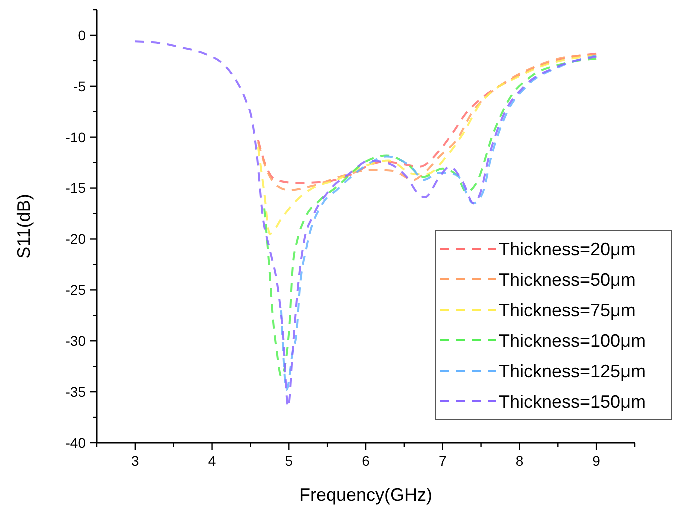  I want to click on x-tick-label: 7, so click(442, 461).